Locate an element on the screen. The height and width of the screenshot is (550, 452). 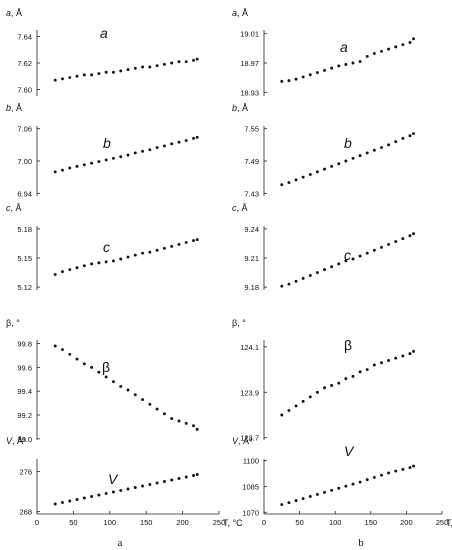
y-tick-label: 7.49 is located at coordinates (251, 161).